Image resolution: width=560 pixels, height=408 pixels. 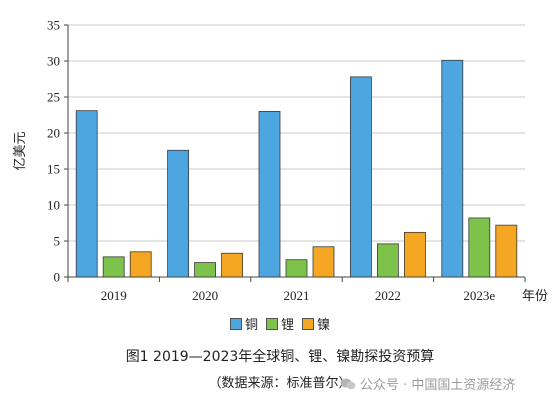 I want to click on watermark: 公众号 · 中国国土资源经济, so click(x=427, y=383).